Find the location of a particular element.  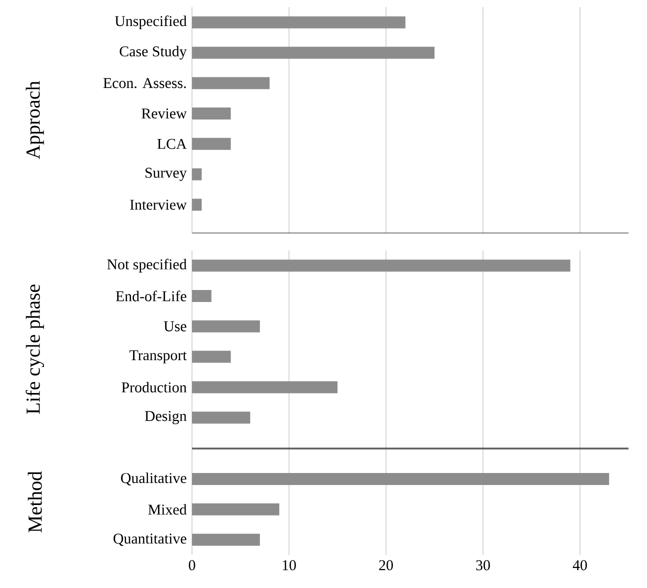

x-tick-label: 30 is located at coordinates (483, 565).